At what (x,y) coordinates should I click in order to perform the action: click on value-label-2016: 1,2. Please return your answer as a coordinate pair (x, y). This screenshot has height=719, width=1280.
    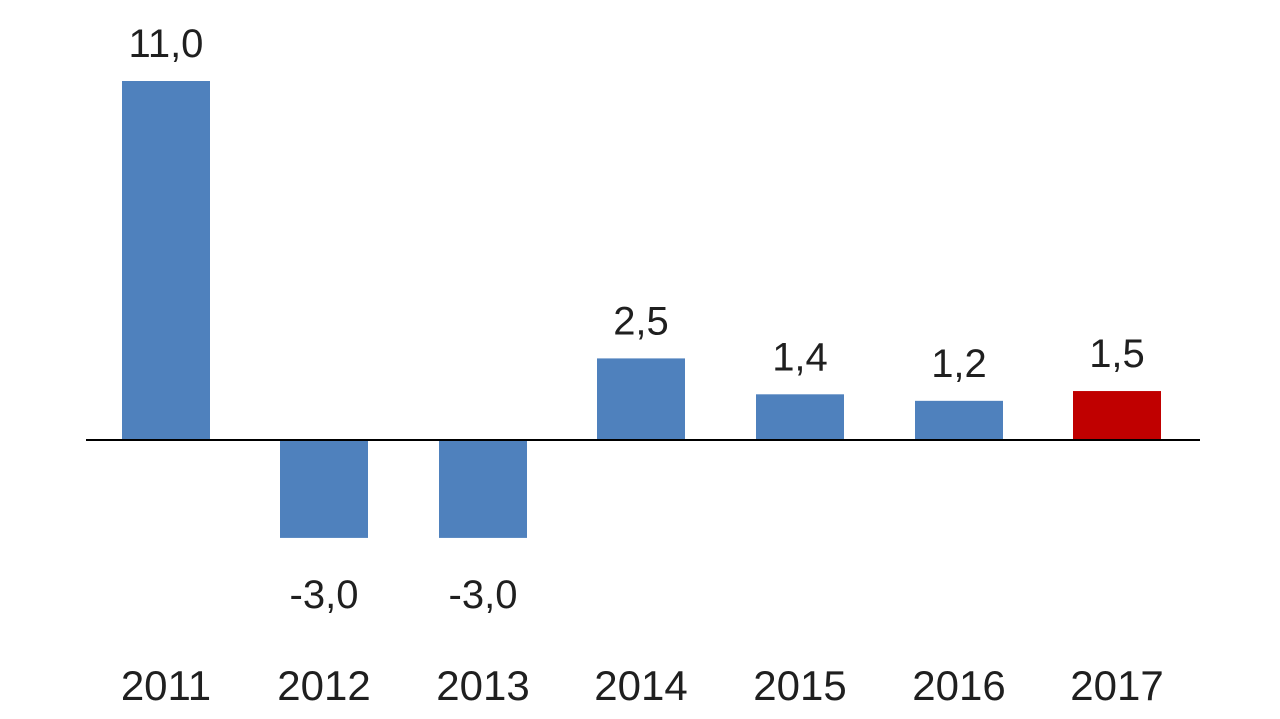
    Looking at the image, I should click on (959, 364).